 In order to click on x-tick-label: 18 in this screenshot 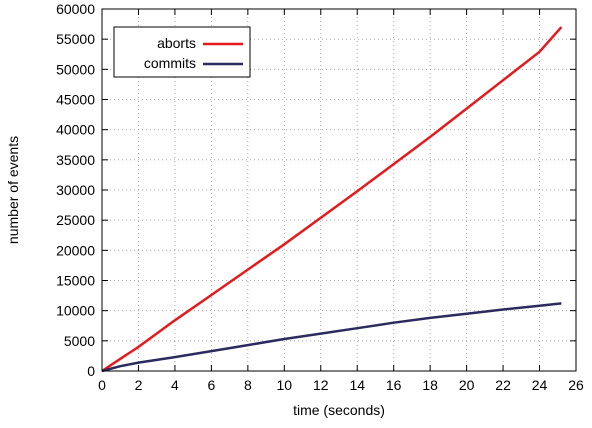, I will do `click(430, 385)`.